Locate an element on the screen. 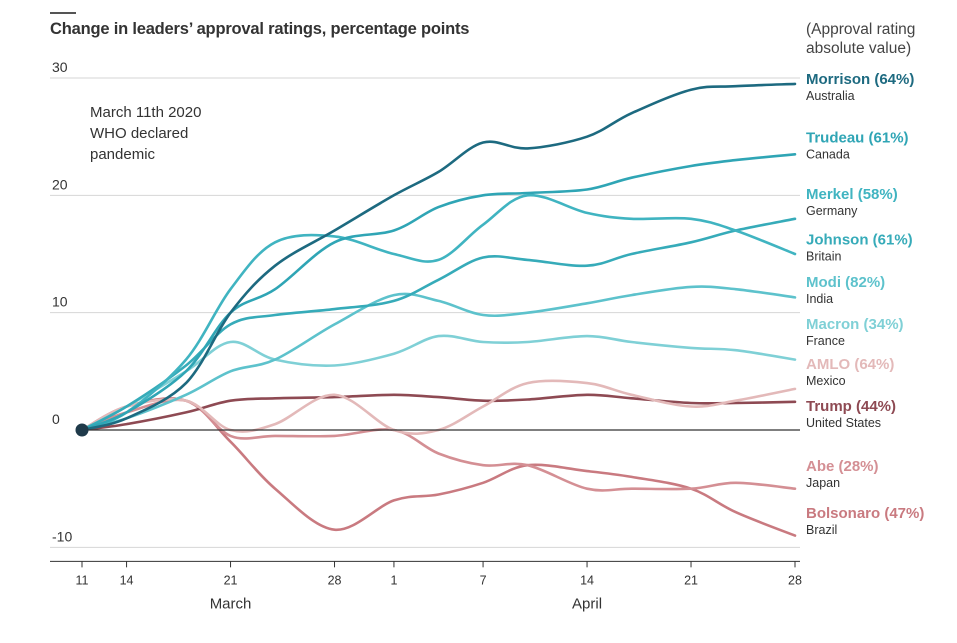 The width and height of the screenshot is (957, 643). series-country-germany: Germany is located at coordinates (832, 211).